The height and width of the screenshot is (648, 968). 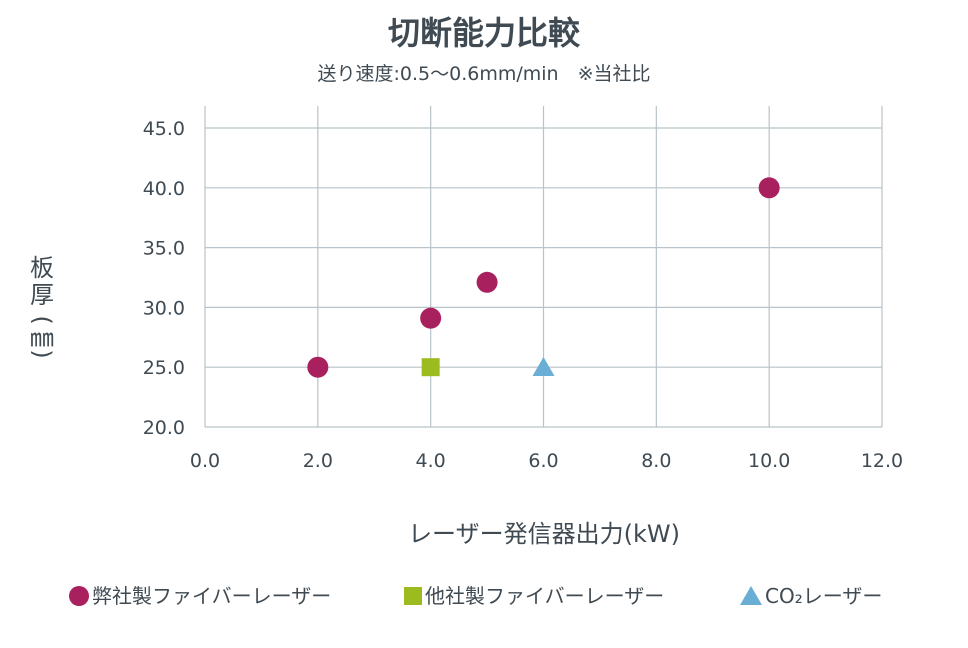 What do you see at coordinates (164, 368) in the screenshot?
I see `y-tick-label: 25.0` at bounding box center [164, 368].